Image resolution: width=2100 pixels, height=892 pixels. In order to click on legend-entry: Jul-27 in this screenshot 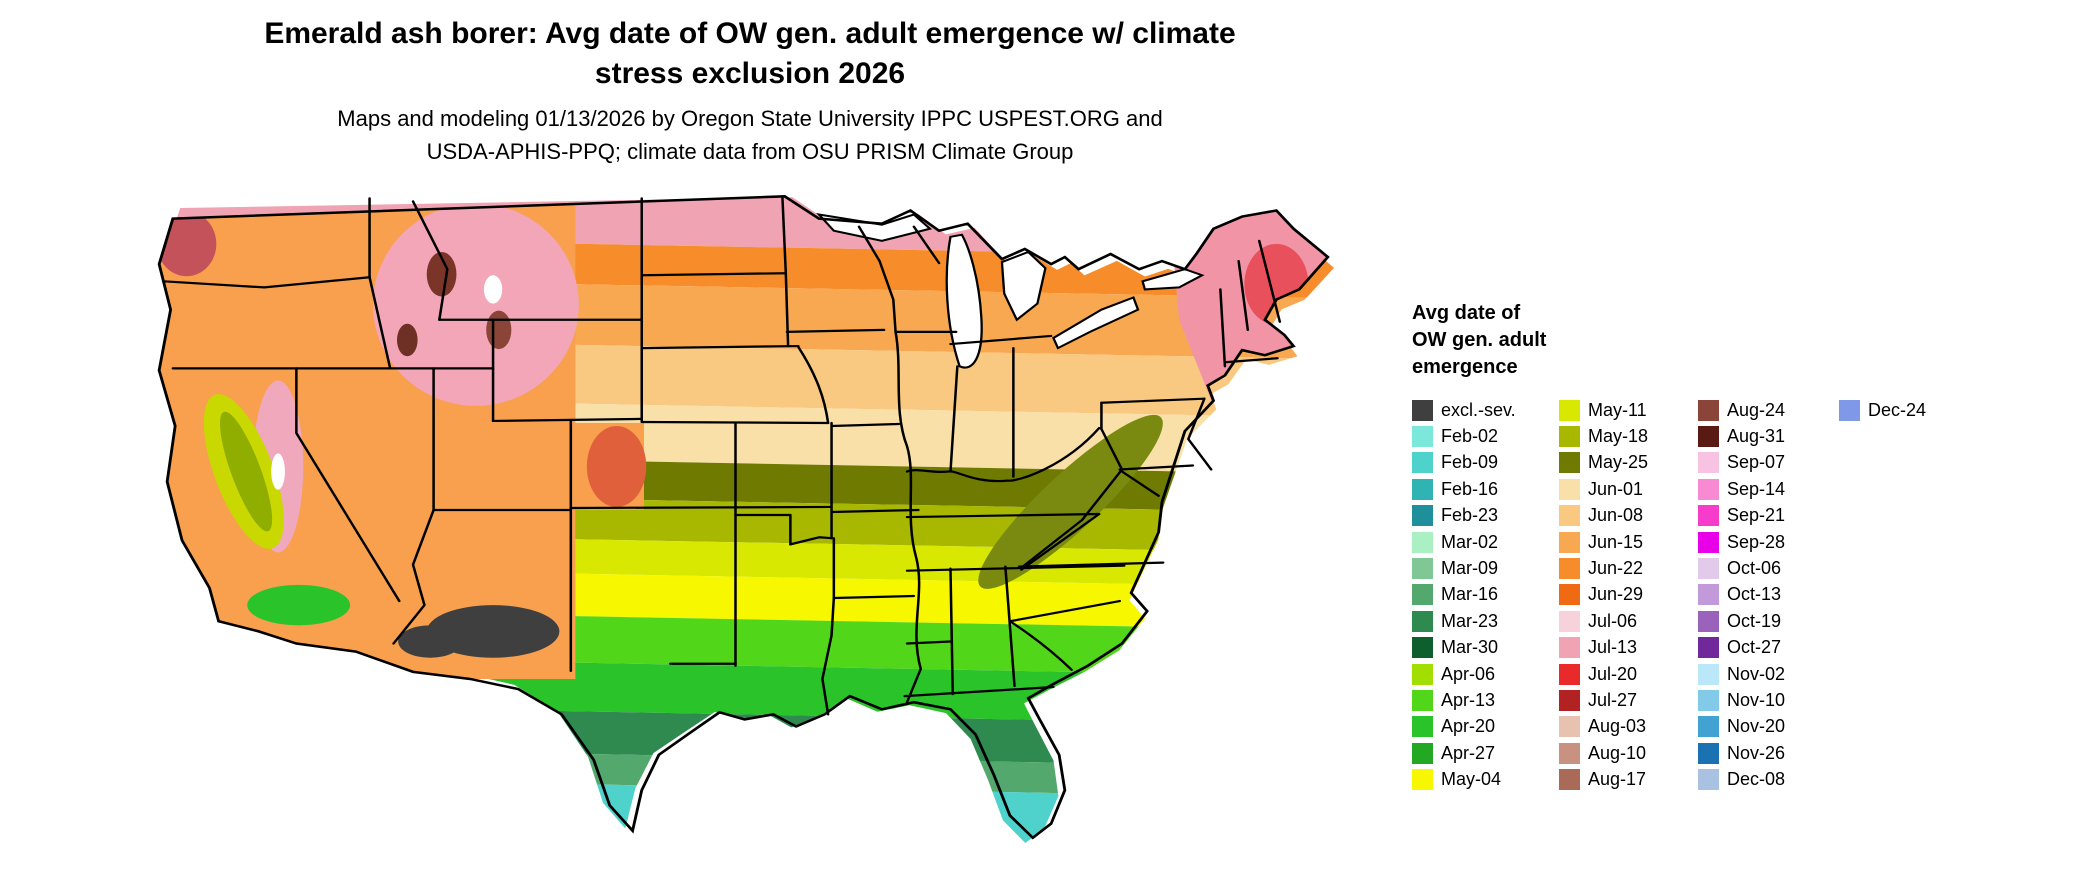, I will do `click(1628, 700)`.